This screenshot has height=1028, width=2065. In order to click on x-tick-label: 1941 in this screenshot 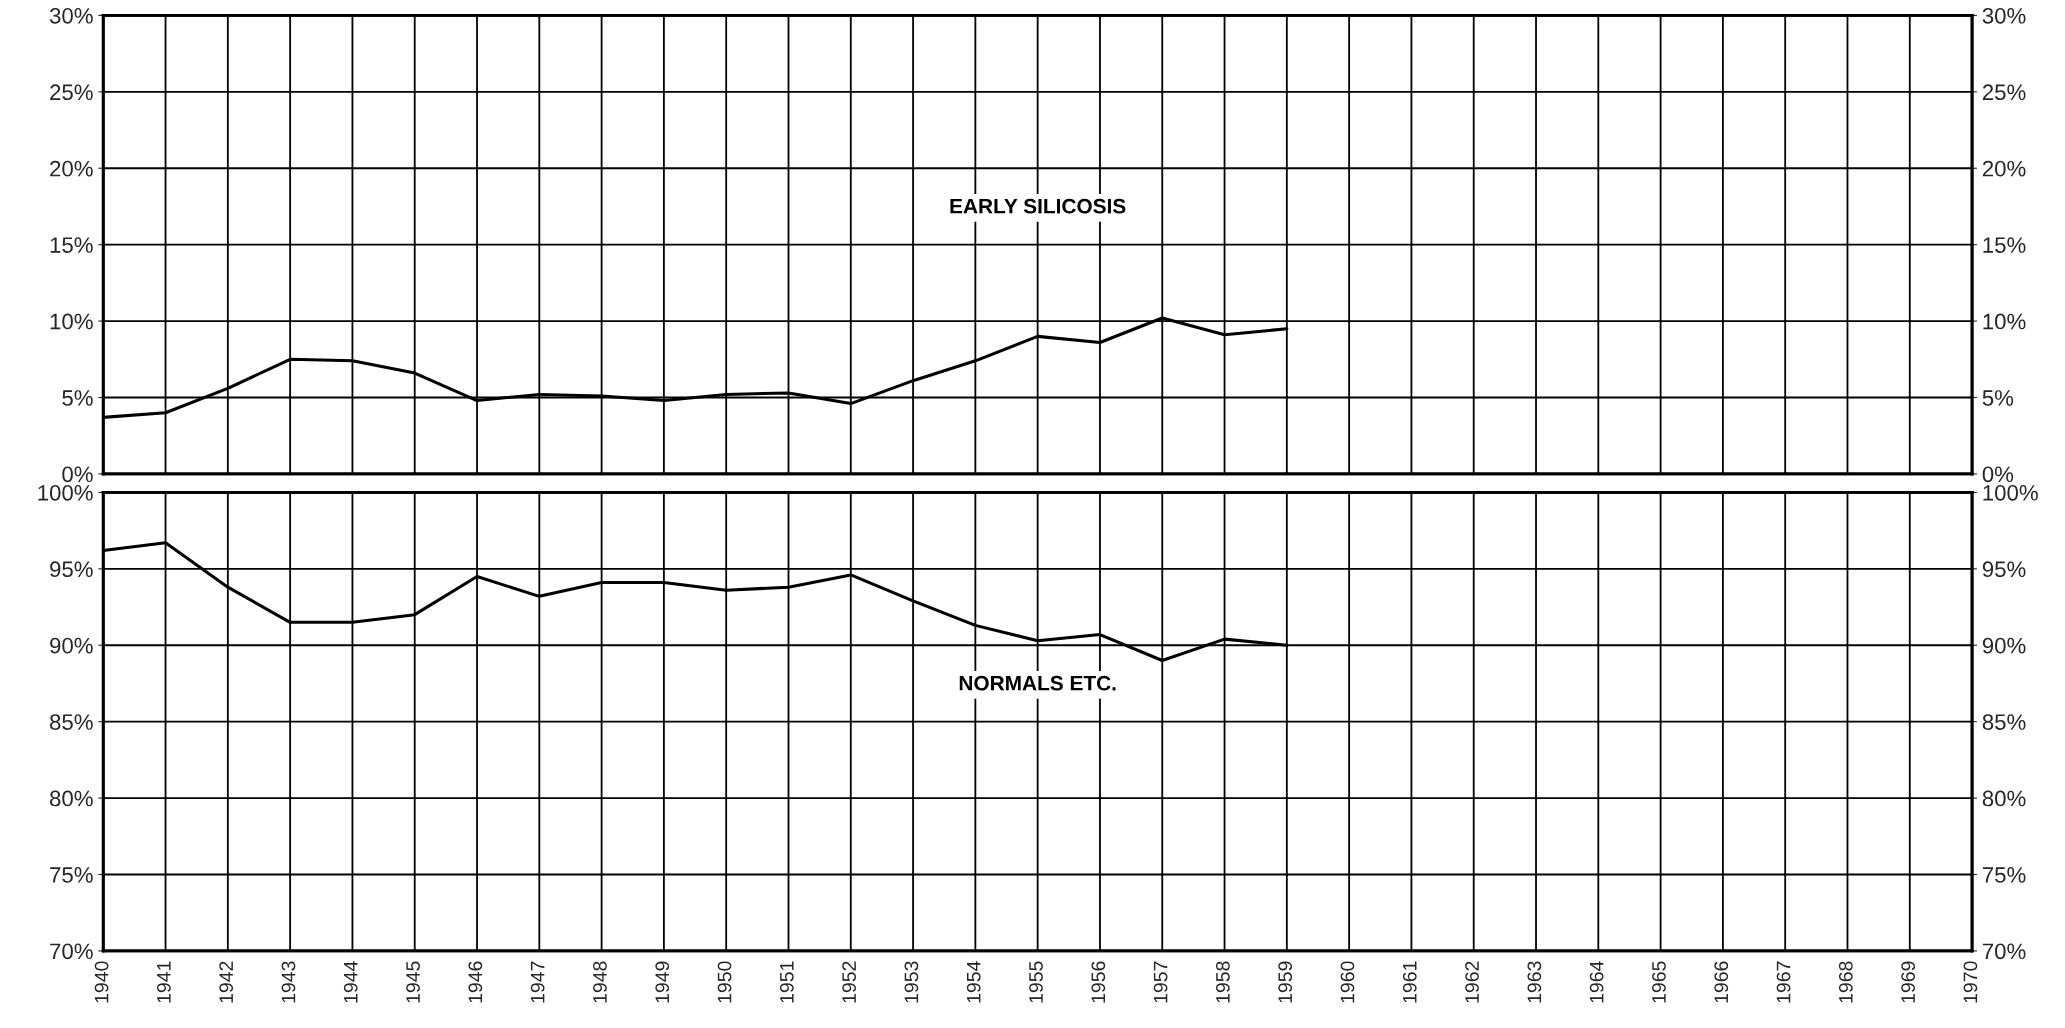, I will do `click(163, 982)`.